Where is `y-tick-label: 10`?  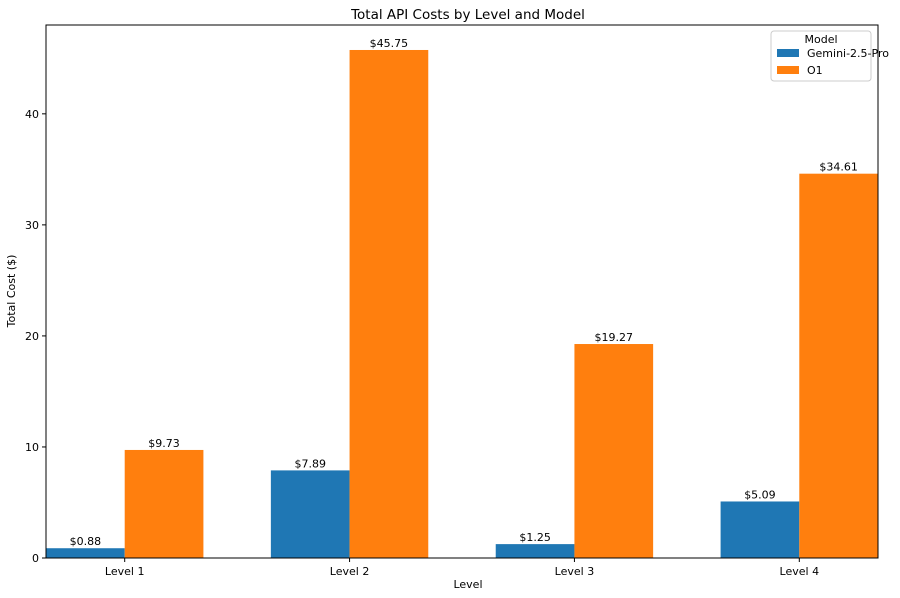
y-tick-label: 10 is located at coordinates (32, 447).